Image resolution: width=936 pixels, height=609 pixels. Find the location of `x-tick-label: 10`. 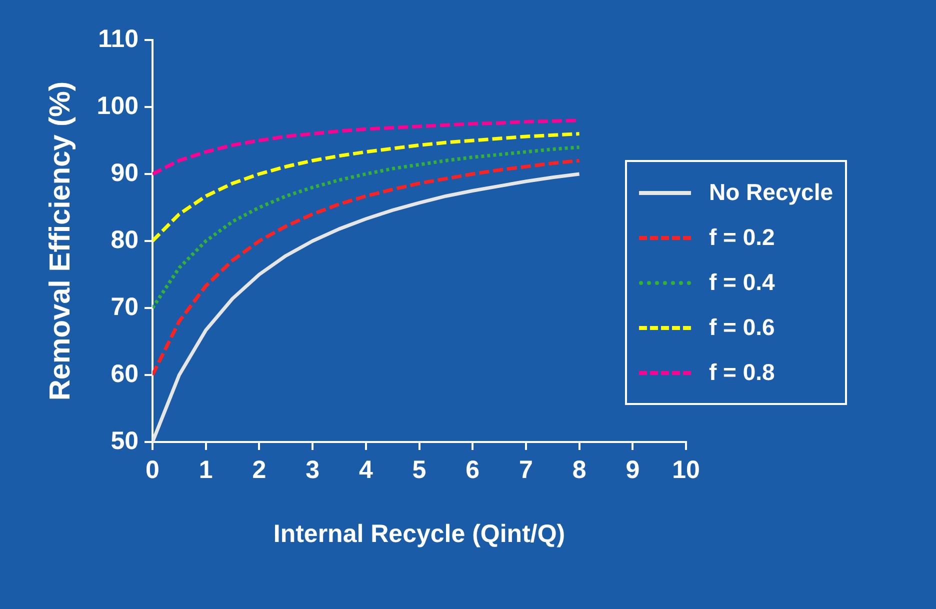

x-tick-label: 10 is located at coordinates (686, 470).